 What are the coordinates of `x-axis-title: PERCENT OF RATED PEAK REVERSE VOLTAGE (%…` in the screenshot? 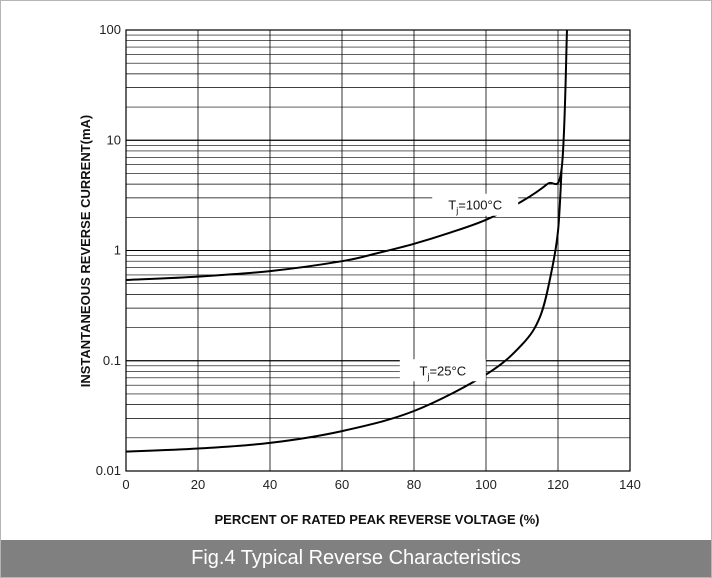 It's located at (376, 519).